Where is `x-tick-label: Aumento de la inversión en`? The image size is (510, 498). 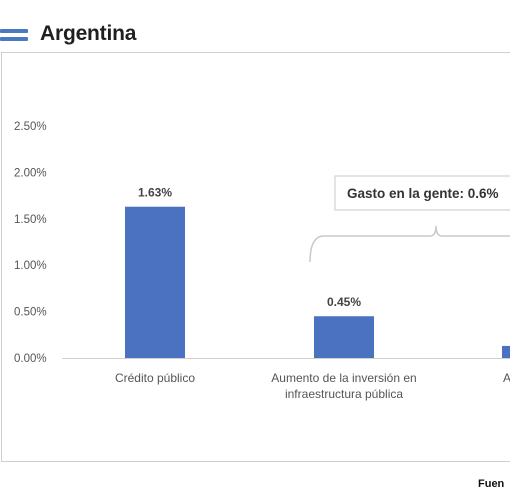 x-tick-label: Aumento de la inversión en is located at coordinates (343, 378).